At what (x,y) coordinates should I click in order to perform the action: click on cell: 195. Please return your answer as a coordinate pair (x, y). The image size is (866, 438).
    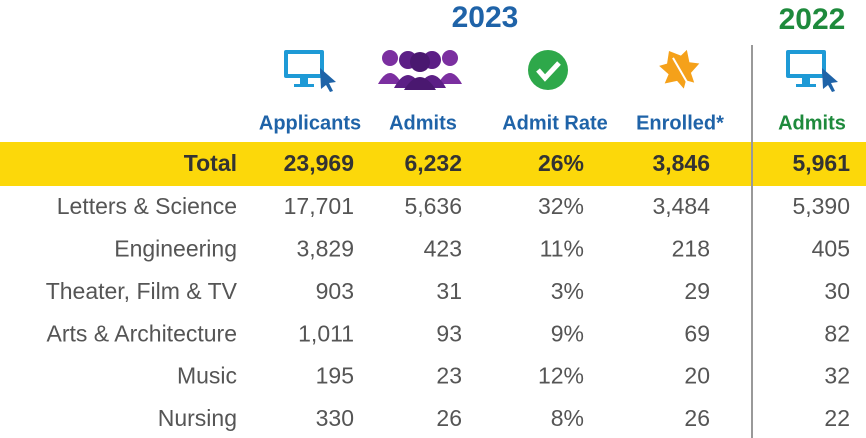
    Looking at the image, I should click on (335, 376).